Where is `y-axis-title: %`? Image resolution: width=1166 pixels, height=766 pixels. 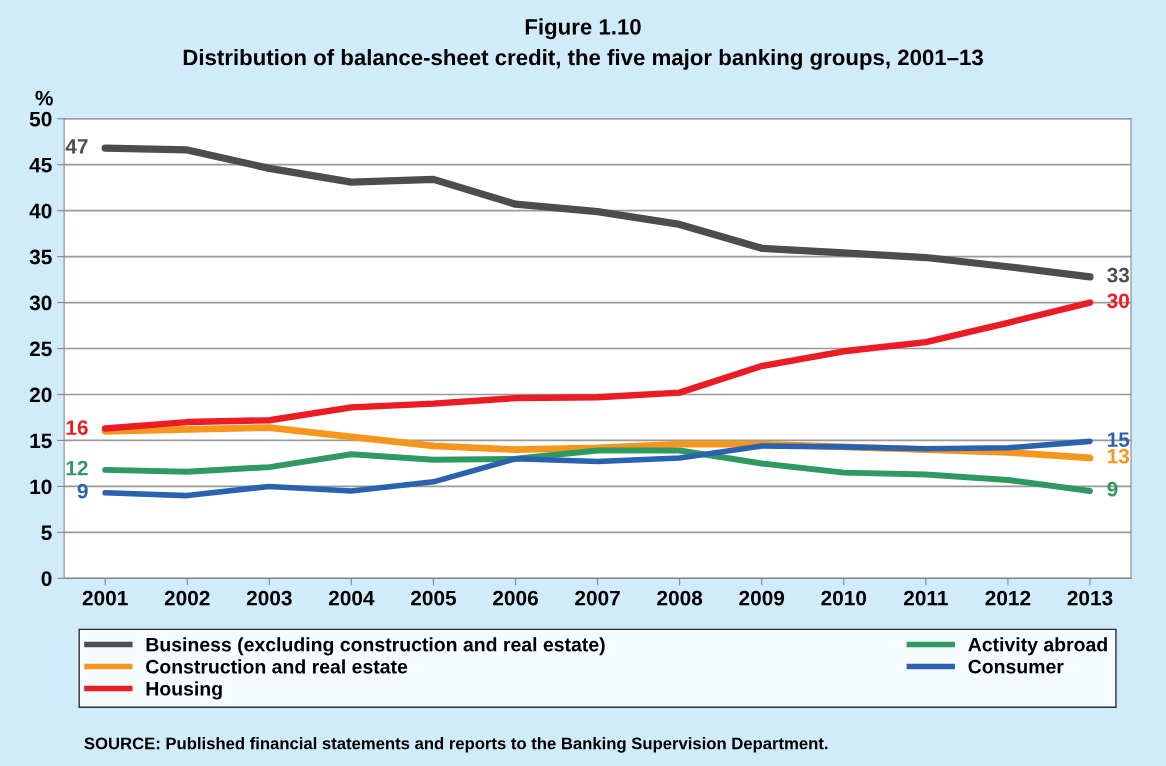 y-axis-title: % is located at coordinates (44, 98).